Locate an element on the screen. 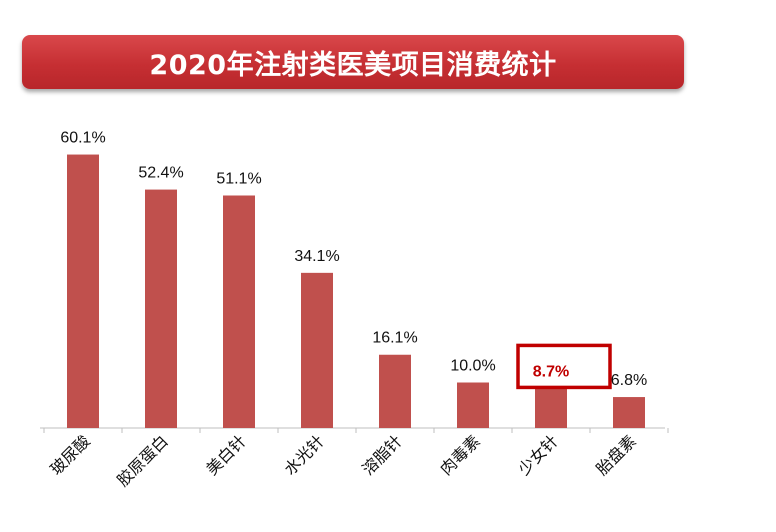  data-label: 51.1% is located at coordinates (238, 178).